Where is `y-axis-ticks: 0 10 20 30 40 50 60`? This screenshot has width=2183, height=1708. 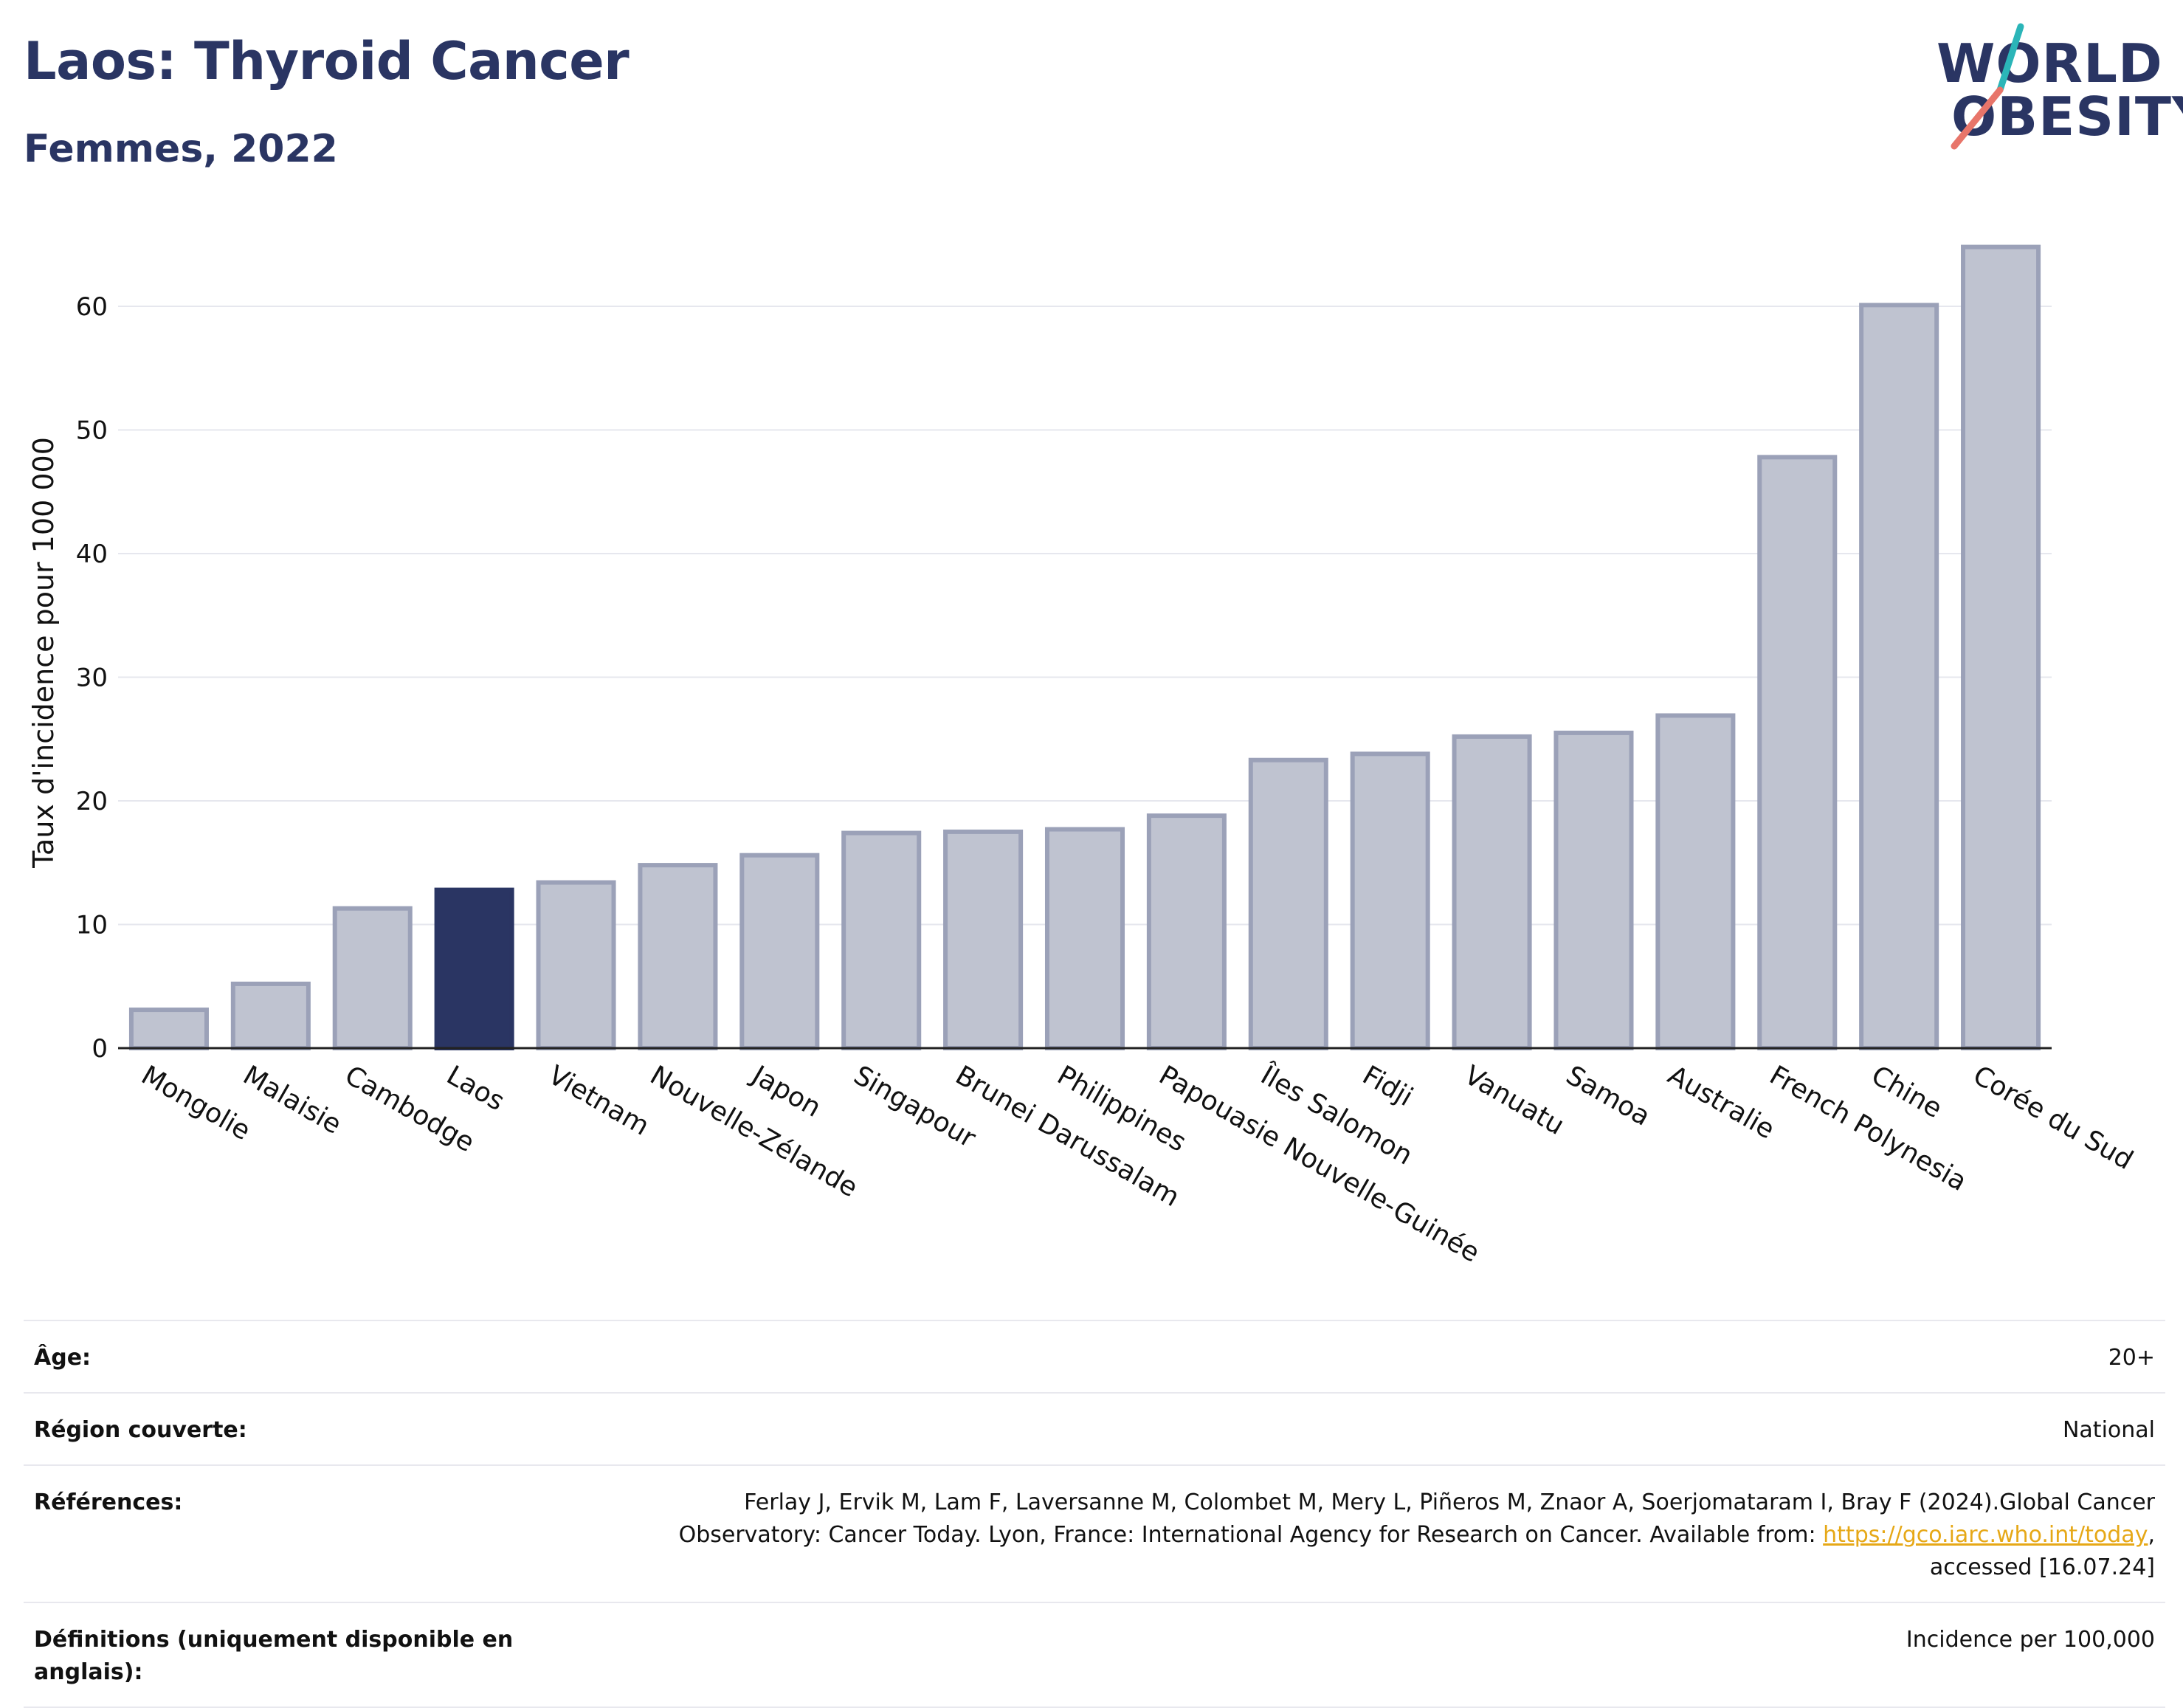 y-axis-ticks: 0 10 20 30 40 50 60 is located at coordinates (92, 678).